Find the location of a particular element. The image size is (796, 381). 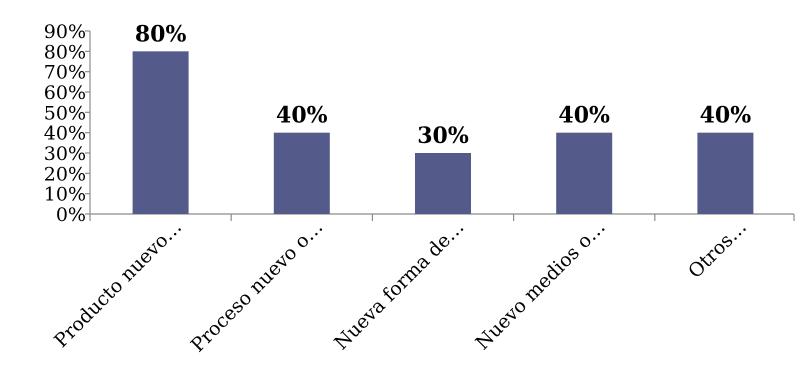

y-tick-label: 80% is located at coordinates (65, 52).